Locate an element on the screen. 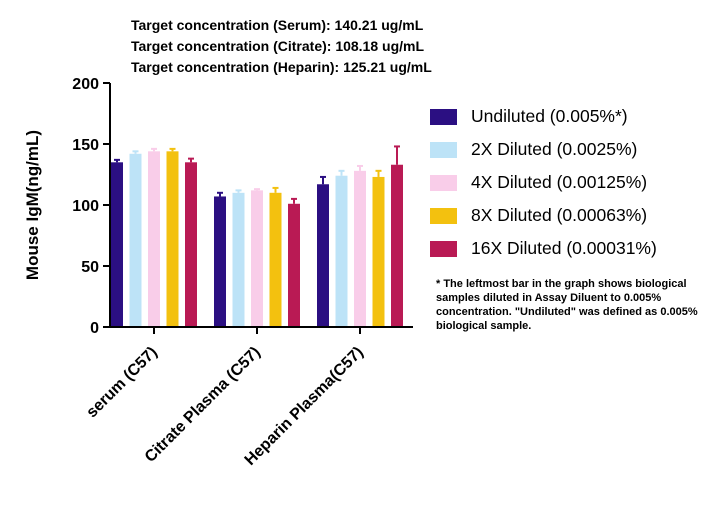  header-line-heparin-value: 125.21 ug/mL is located at coordinates (387, 67).